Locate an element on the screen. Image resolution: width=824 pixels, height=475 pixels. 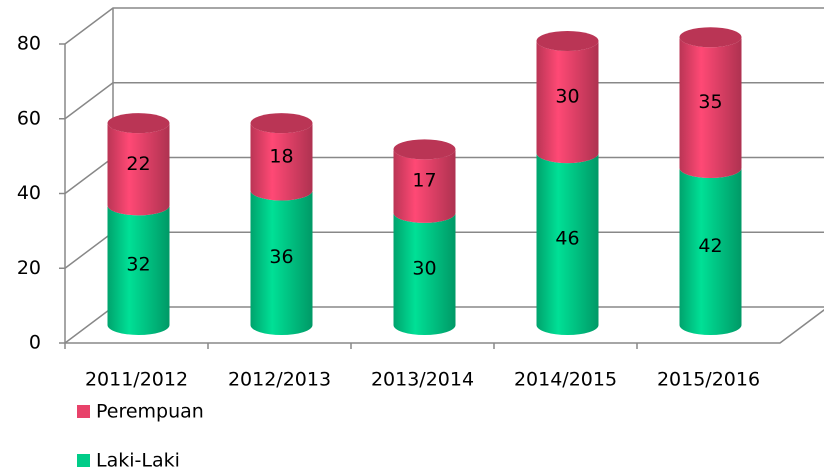
x-tick-label: 2011/2012 is located at coordinates (136, 380).